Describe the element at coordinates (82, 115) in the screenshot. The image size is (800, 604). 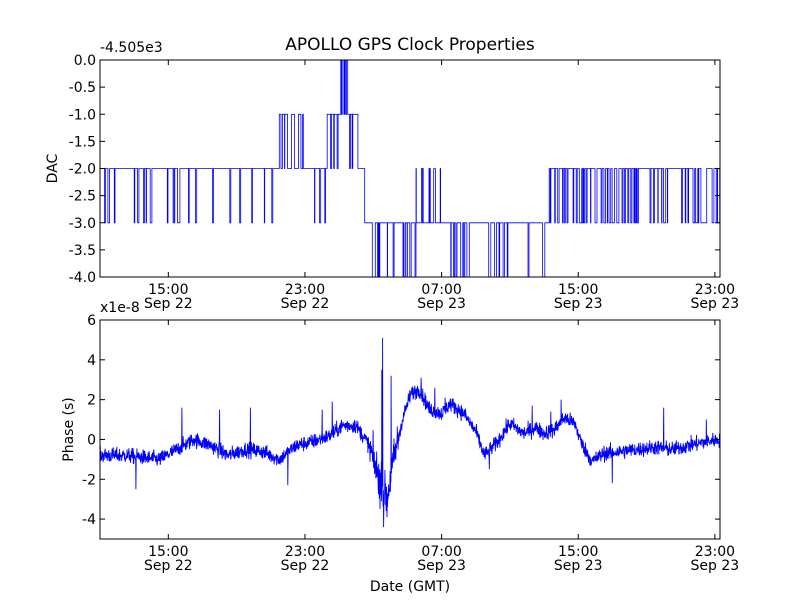
I see `y-tick-label: -1.0` at that location.